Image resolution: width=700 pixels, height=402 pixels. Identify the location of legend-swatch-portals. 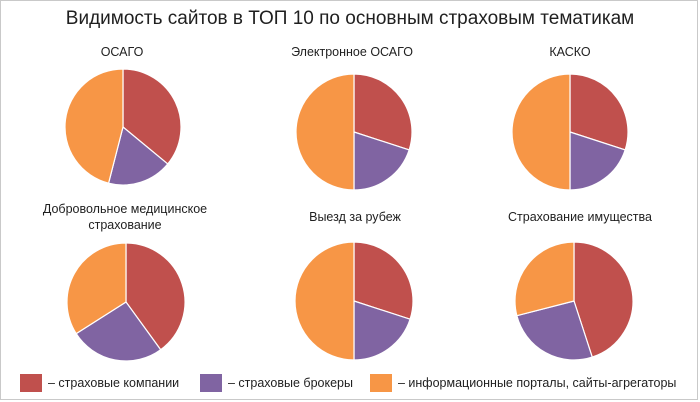
(381, 383).